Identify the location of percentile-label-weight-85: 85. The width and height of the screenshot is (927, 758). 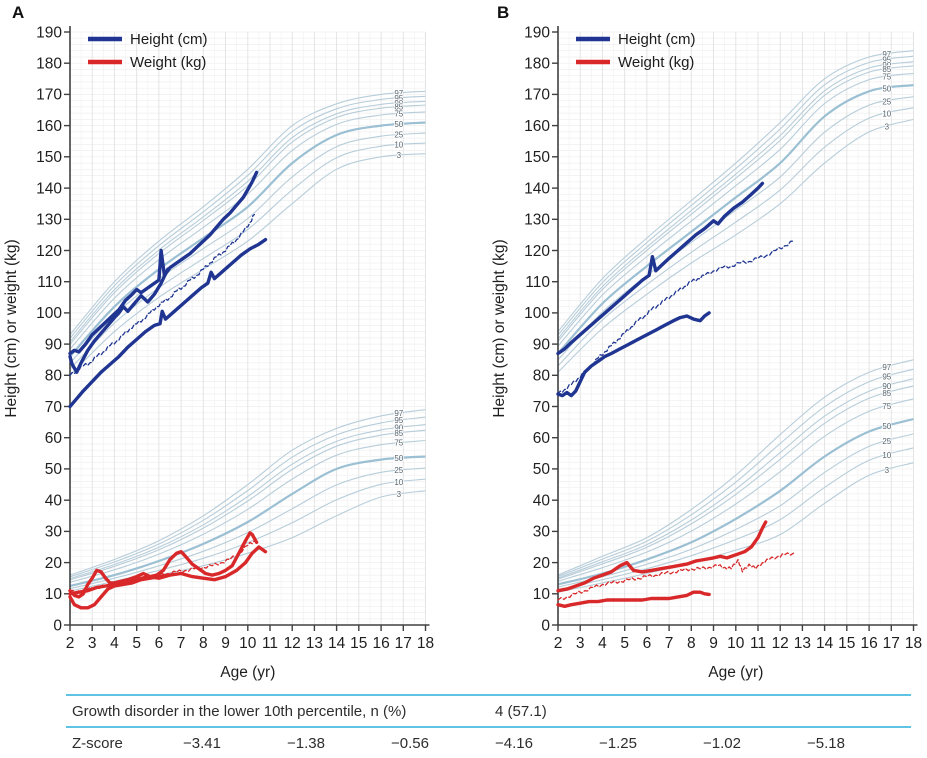
(398, 433).